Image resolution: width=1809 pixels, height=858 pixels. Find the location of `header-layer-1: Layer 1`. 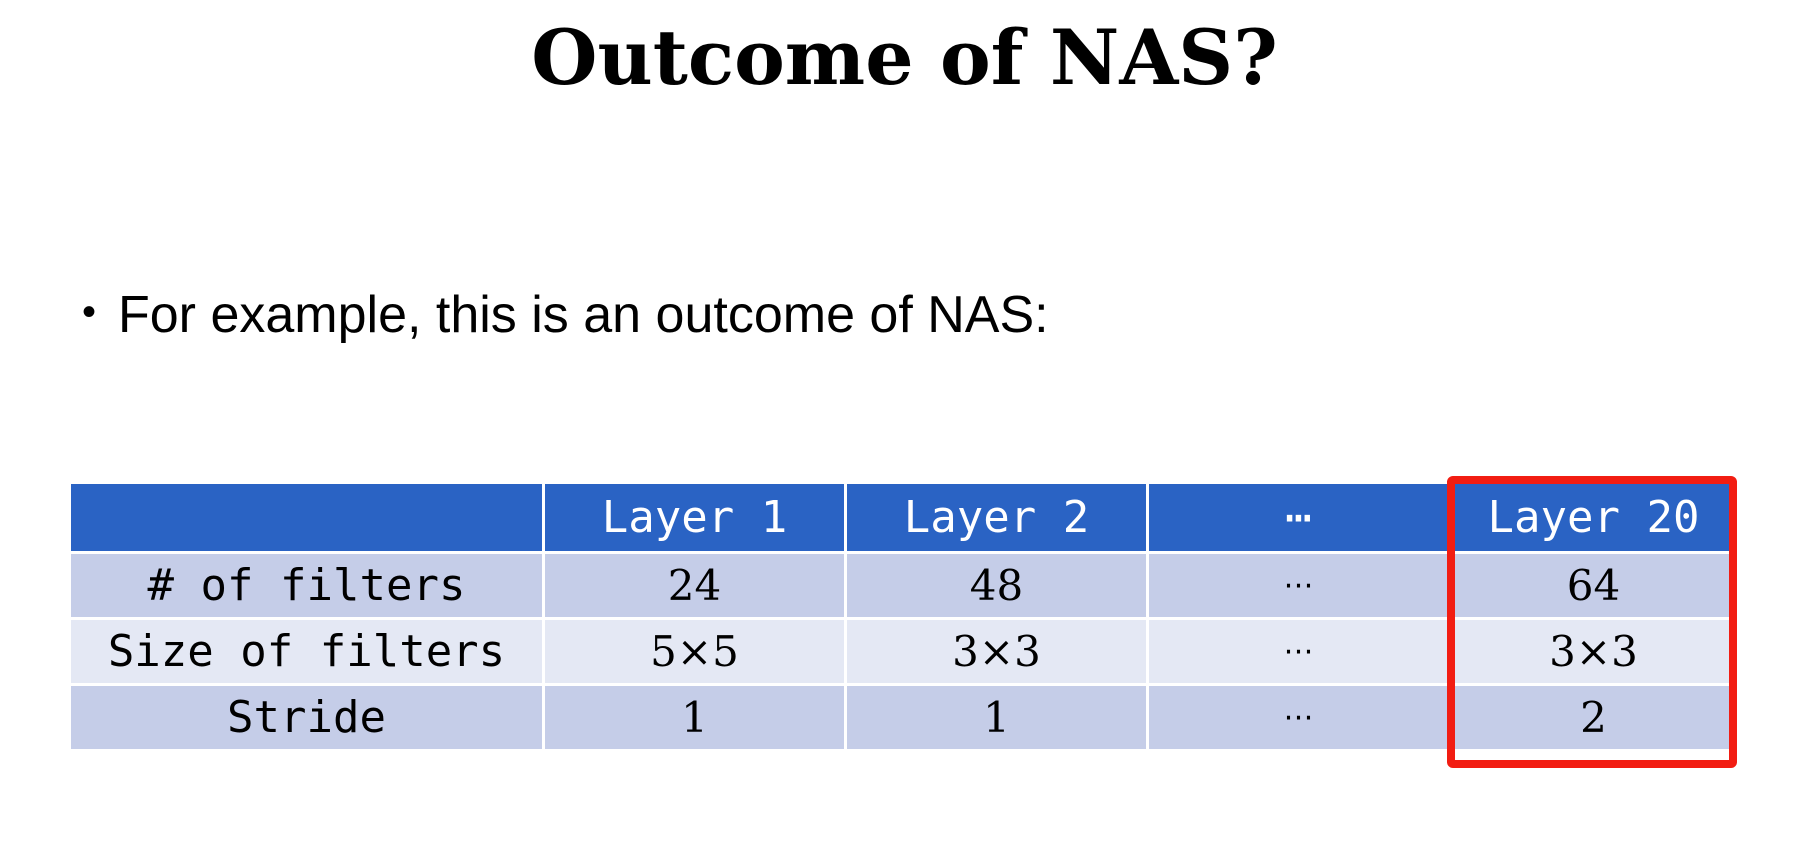

header-layer-1: Layer 1 is located at coordinates (694, 517).